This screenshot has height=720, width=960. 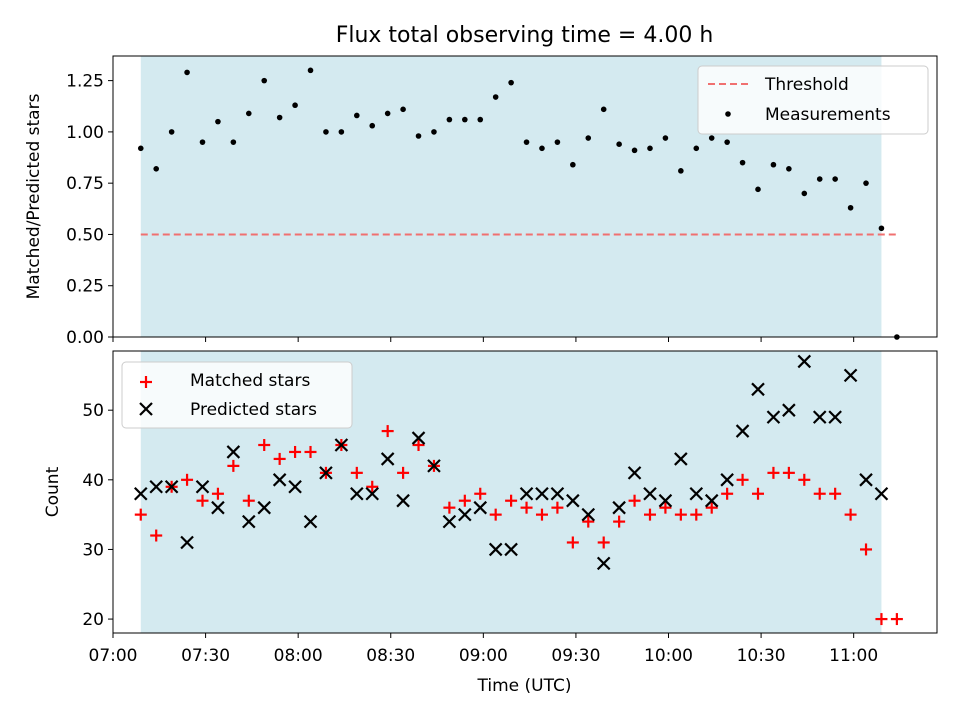 I want to click on legend-matched-swatch, so click(x=146, y=382).